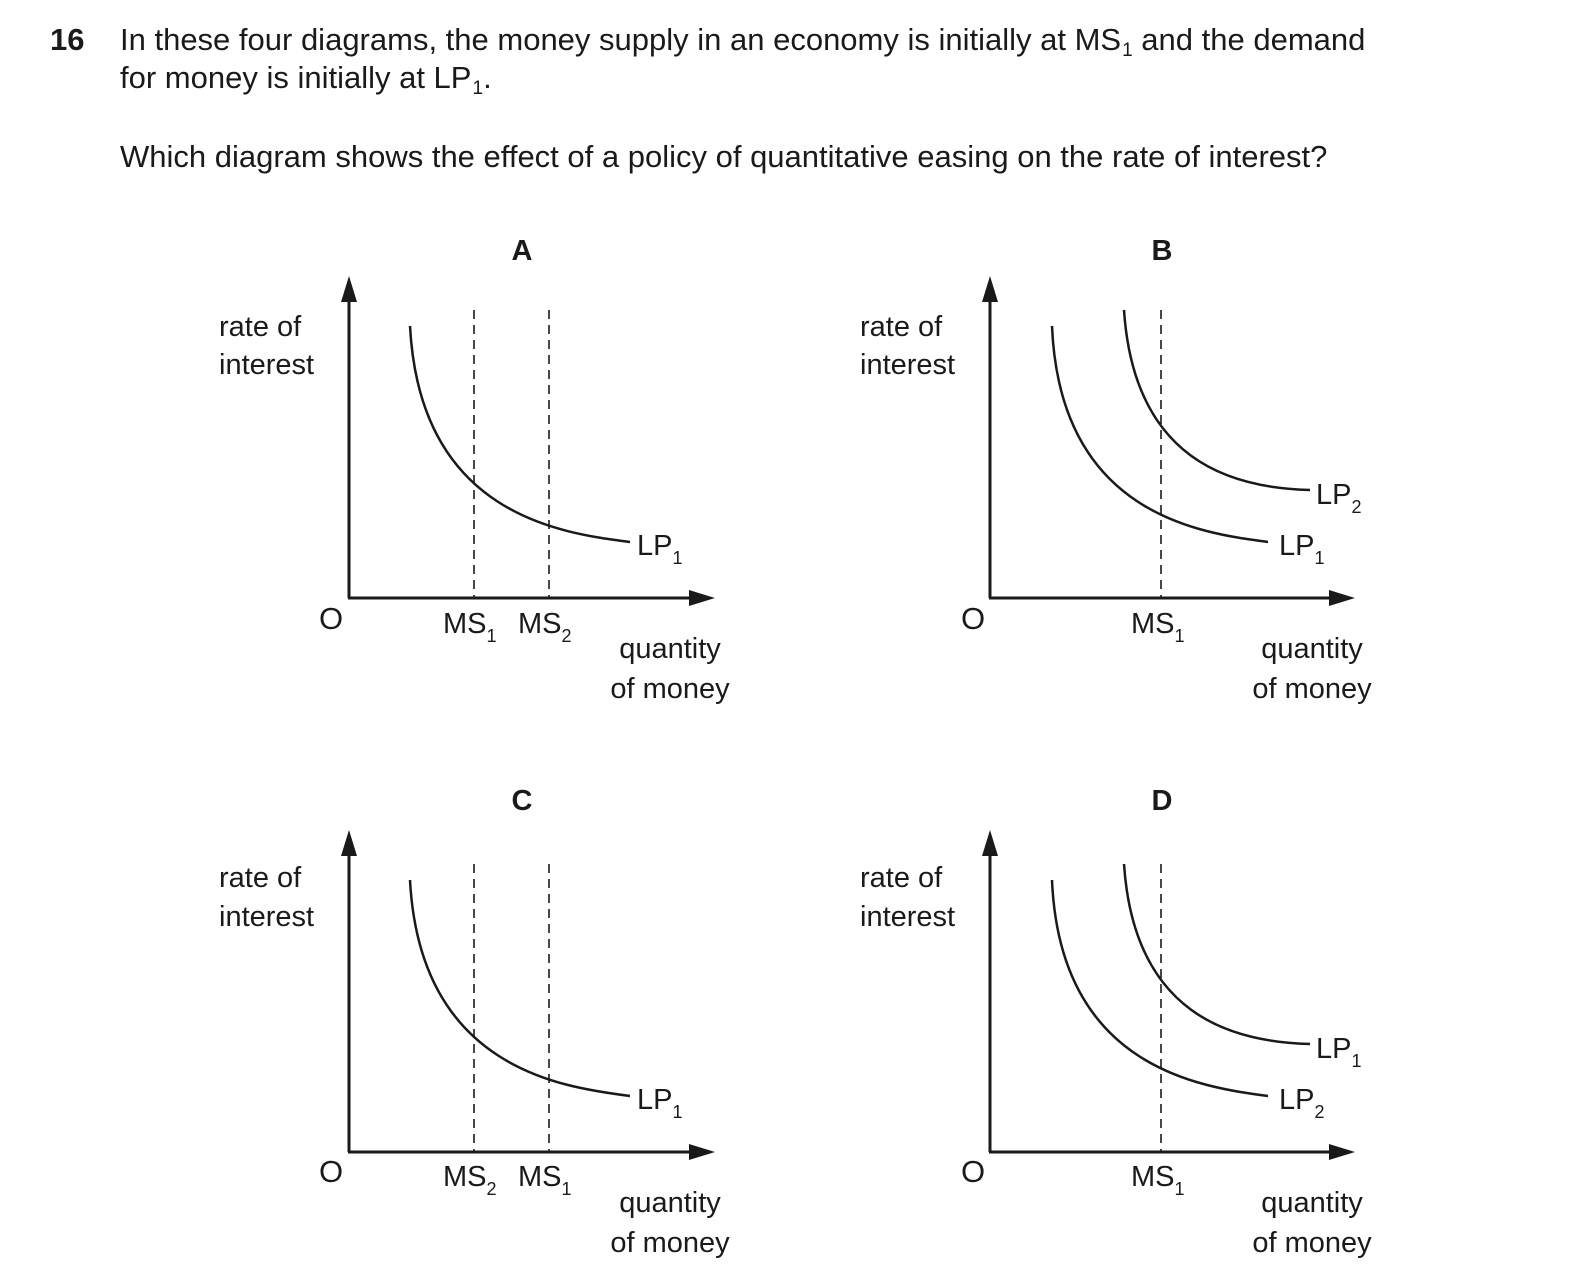 The width and height of the screenshot is (1590, 1267). I want to click on diagram-a-ms-right-label: MS2, so click(545, 627).